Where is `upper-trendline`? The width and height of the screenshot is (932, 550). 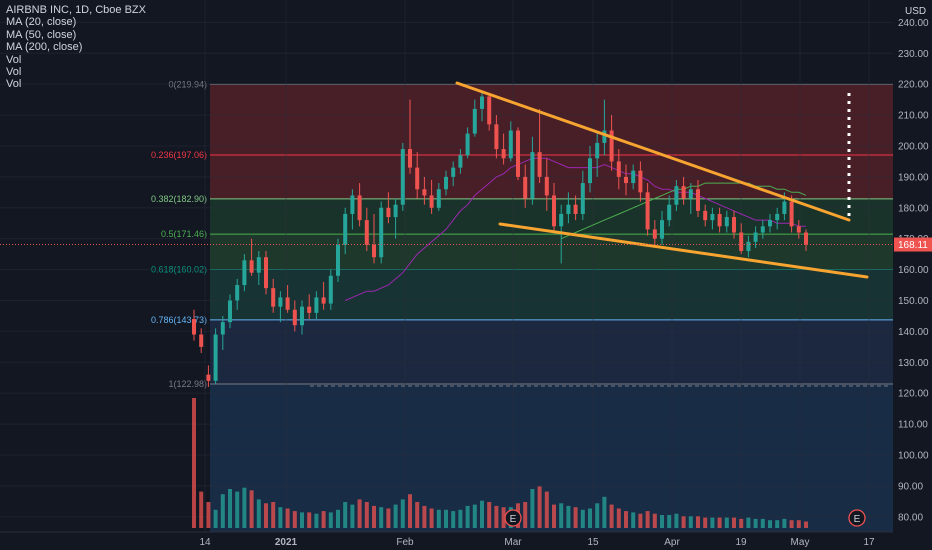
upper-trendline is located at coordinates (653, 151).